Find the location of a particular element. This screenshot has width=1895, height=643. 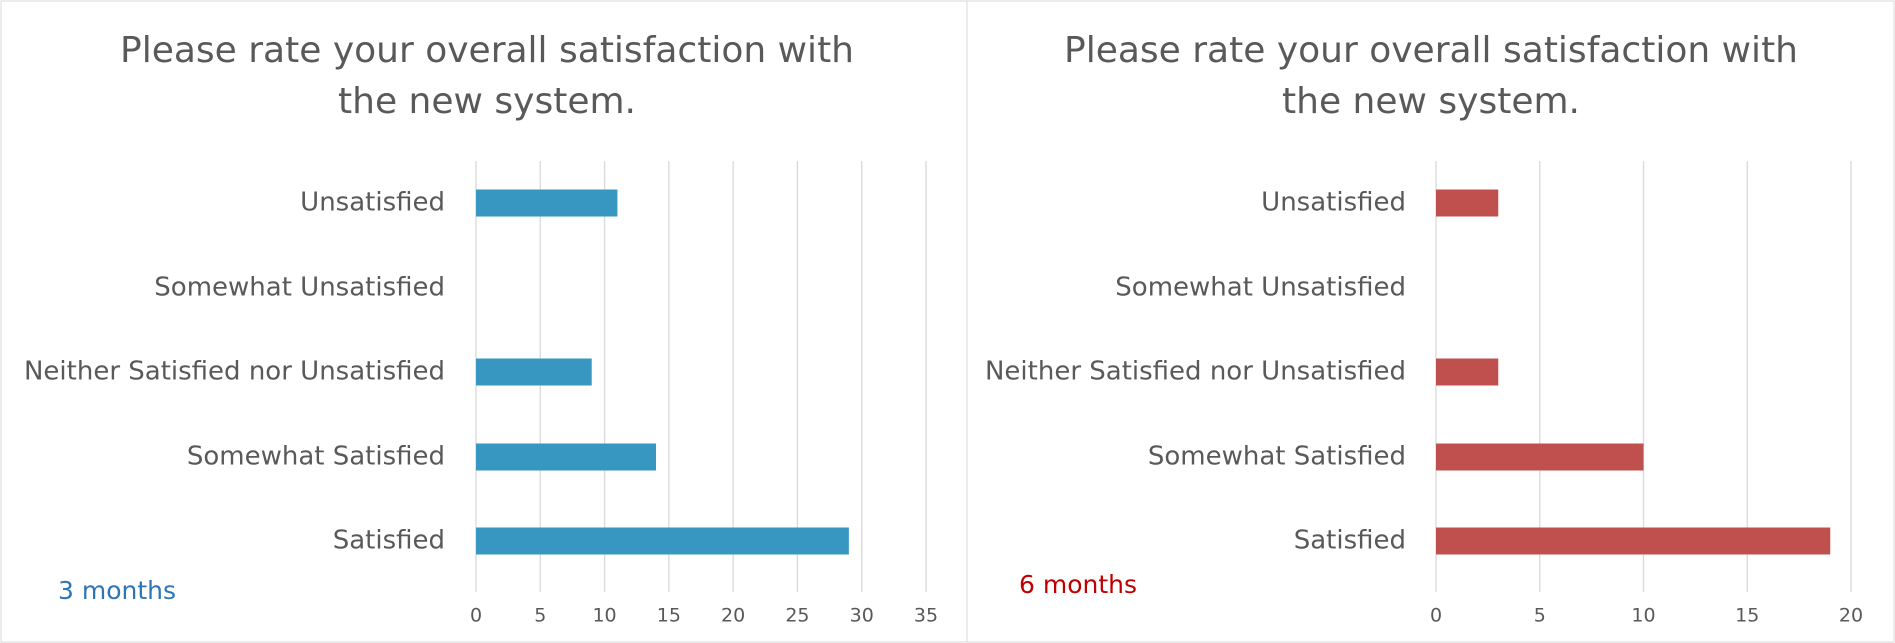

x-tick-label: 25 is located at coordinates (797, 616).